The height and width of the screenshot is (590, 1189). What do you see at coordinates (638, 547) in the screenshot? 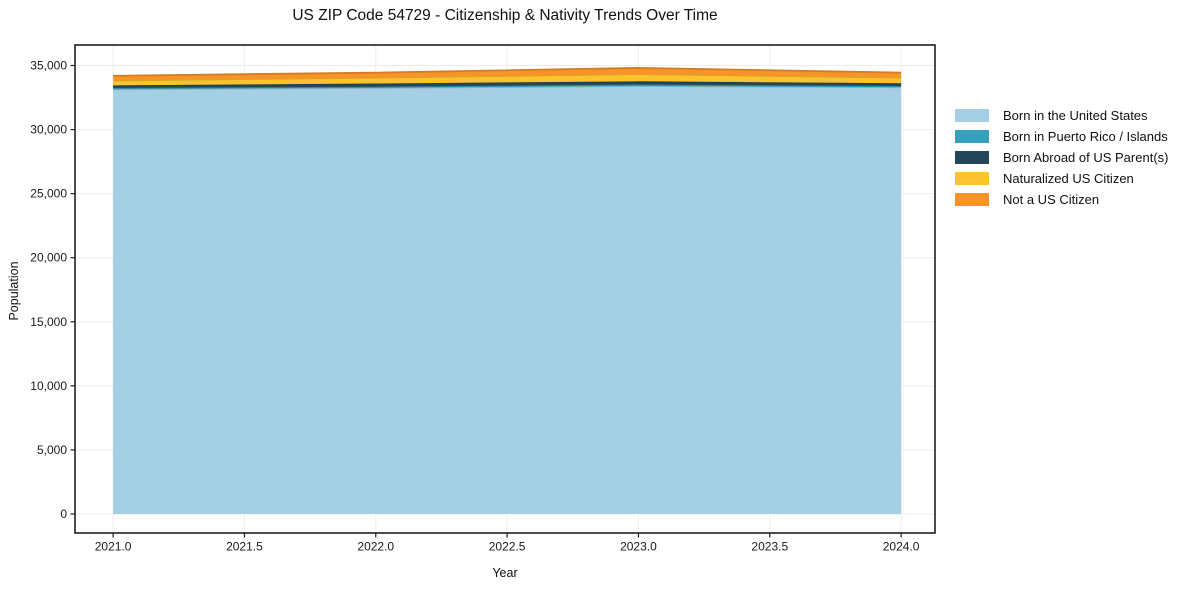
I see `x-tick-label: 2023.0` at bounding box center [638, 547].